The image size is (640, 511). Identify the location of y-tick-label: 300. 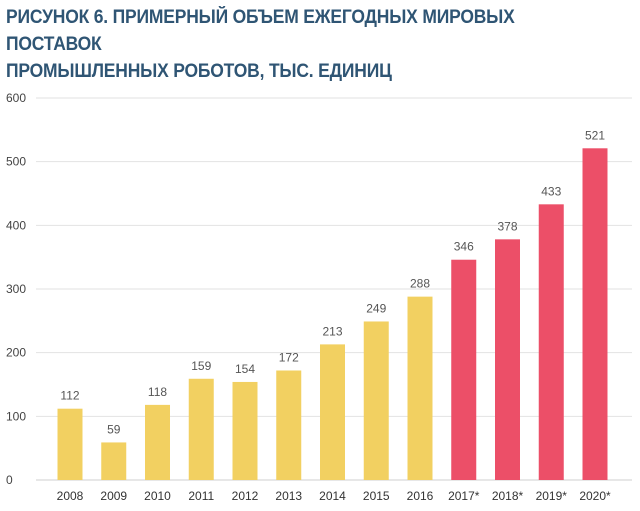
(16, 289).